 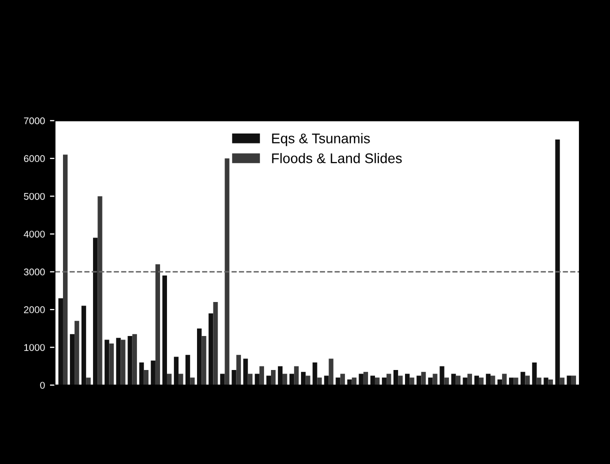 What do you see at coordinates (34, 158) in the screenshot?
I see `y-tick-label: 6000` at bounding box center [34, 158].